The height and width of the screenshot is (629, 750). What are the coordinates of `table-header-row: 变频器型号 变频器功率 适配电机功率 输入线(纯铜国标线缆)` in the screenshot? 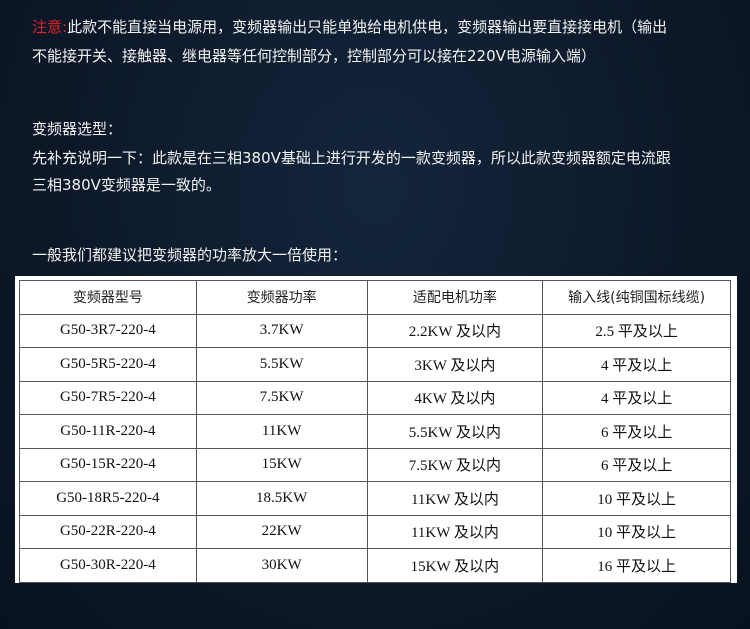 It's located at (375, 297).